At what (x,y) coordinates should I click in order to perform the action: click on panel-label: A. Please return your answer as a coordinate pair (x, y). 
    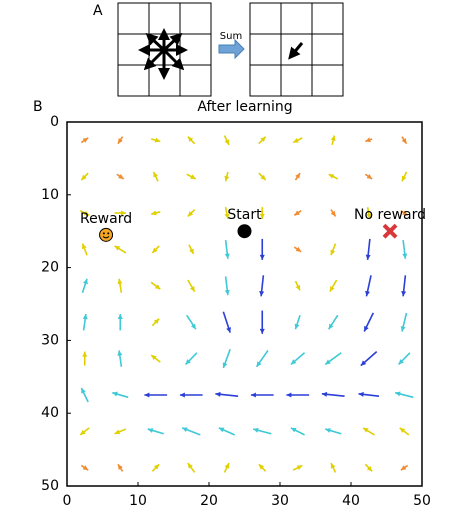
    Looking at the image, I should click on (98, 11).